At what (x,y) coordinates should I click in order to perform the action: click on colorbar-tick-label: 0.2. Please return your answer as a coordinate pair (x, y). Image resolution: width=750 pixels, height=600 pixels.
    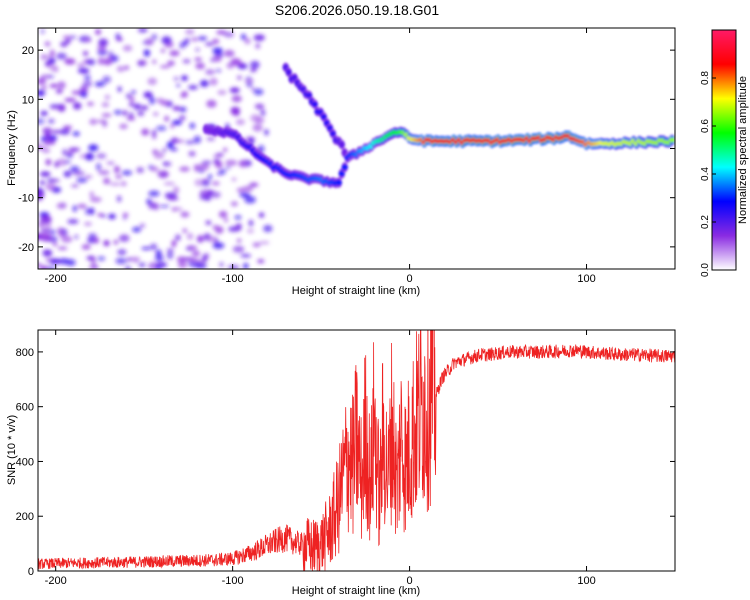
    Looking at the image, I should click on (705, 222).